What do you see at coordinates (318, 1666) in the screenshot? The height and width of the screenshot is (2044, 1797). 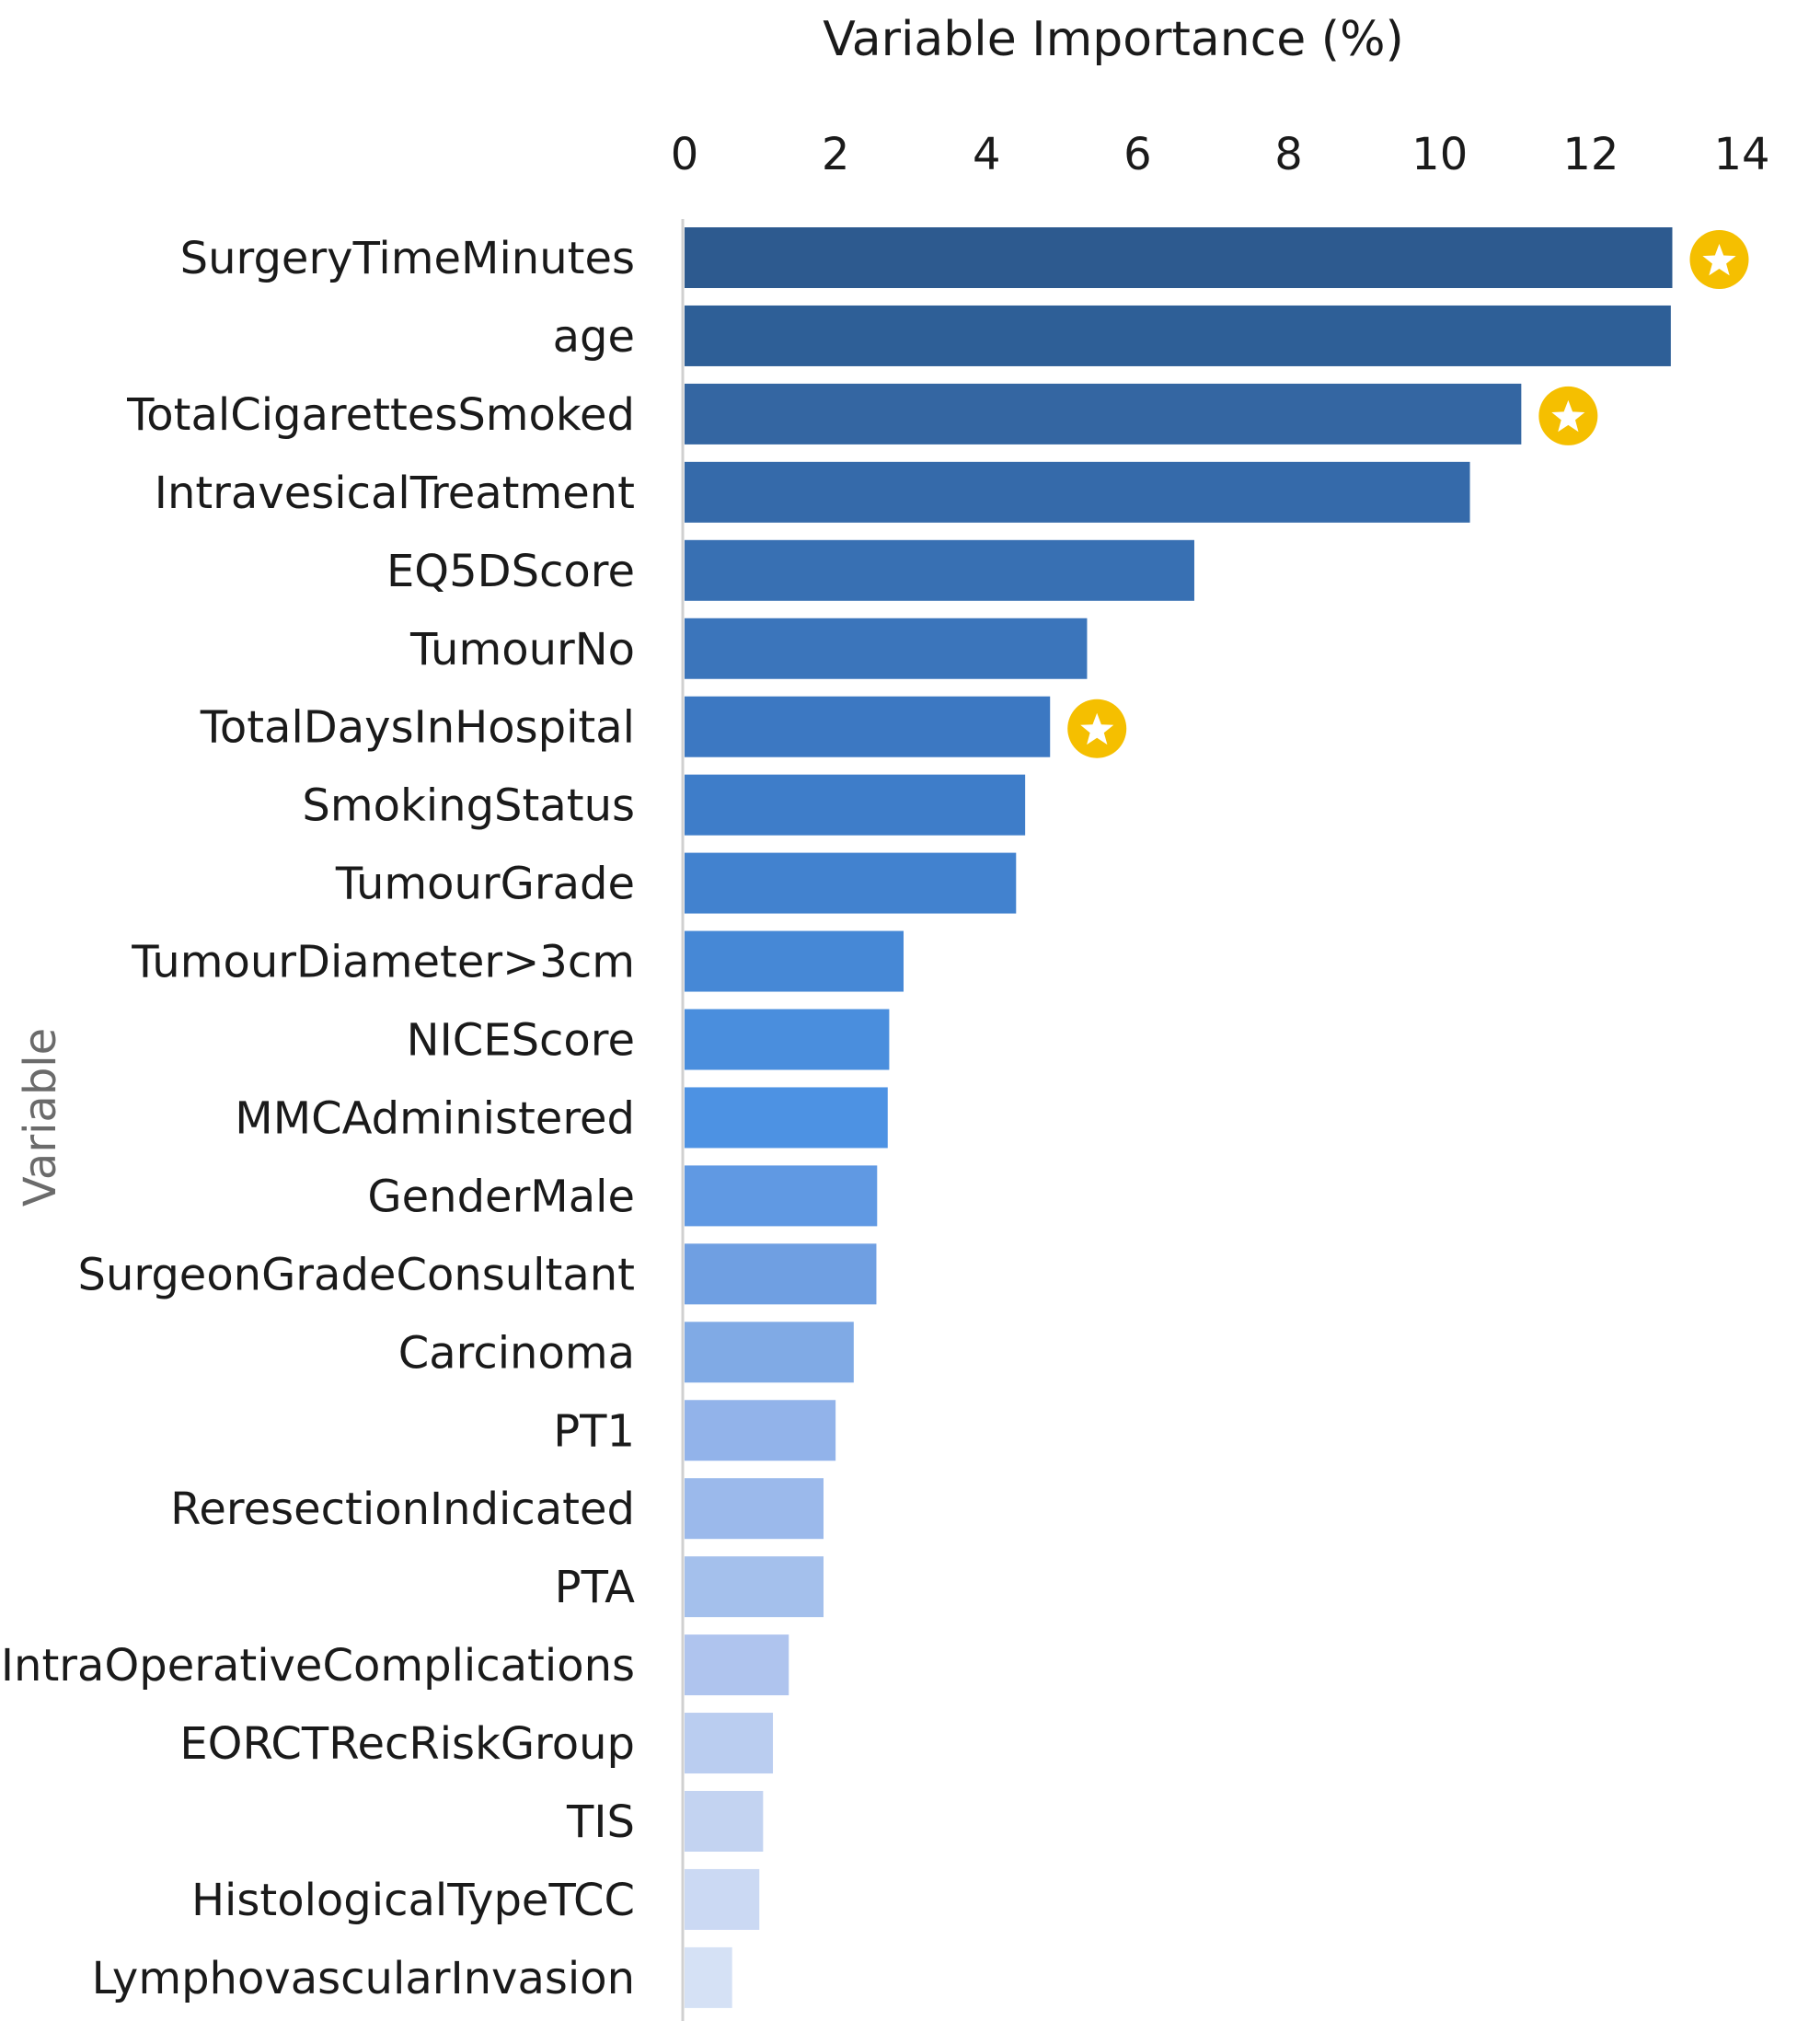 I see `category-label: IntraOperativeComplications` at bounding box center [318, 1666].